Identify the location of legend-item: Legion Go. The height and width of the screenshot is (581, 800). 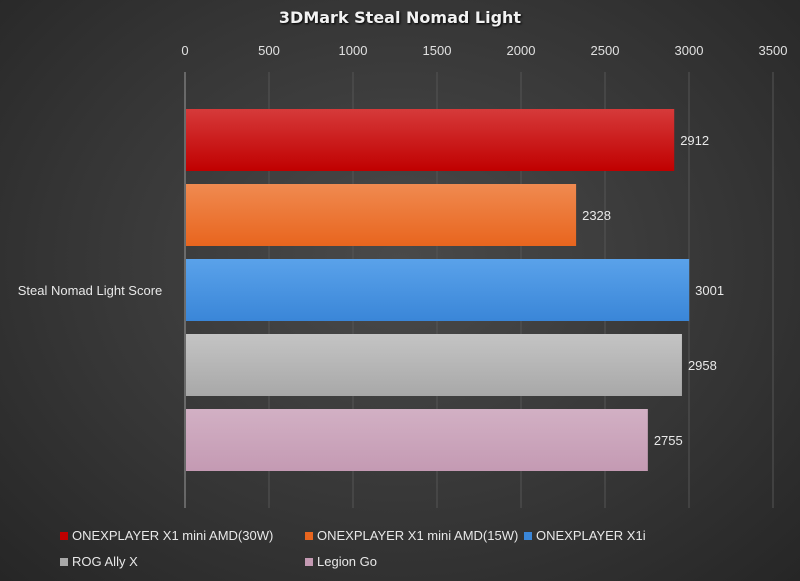
(341, 561).